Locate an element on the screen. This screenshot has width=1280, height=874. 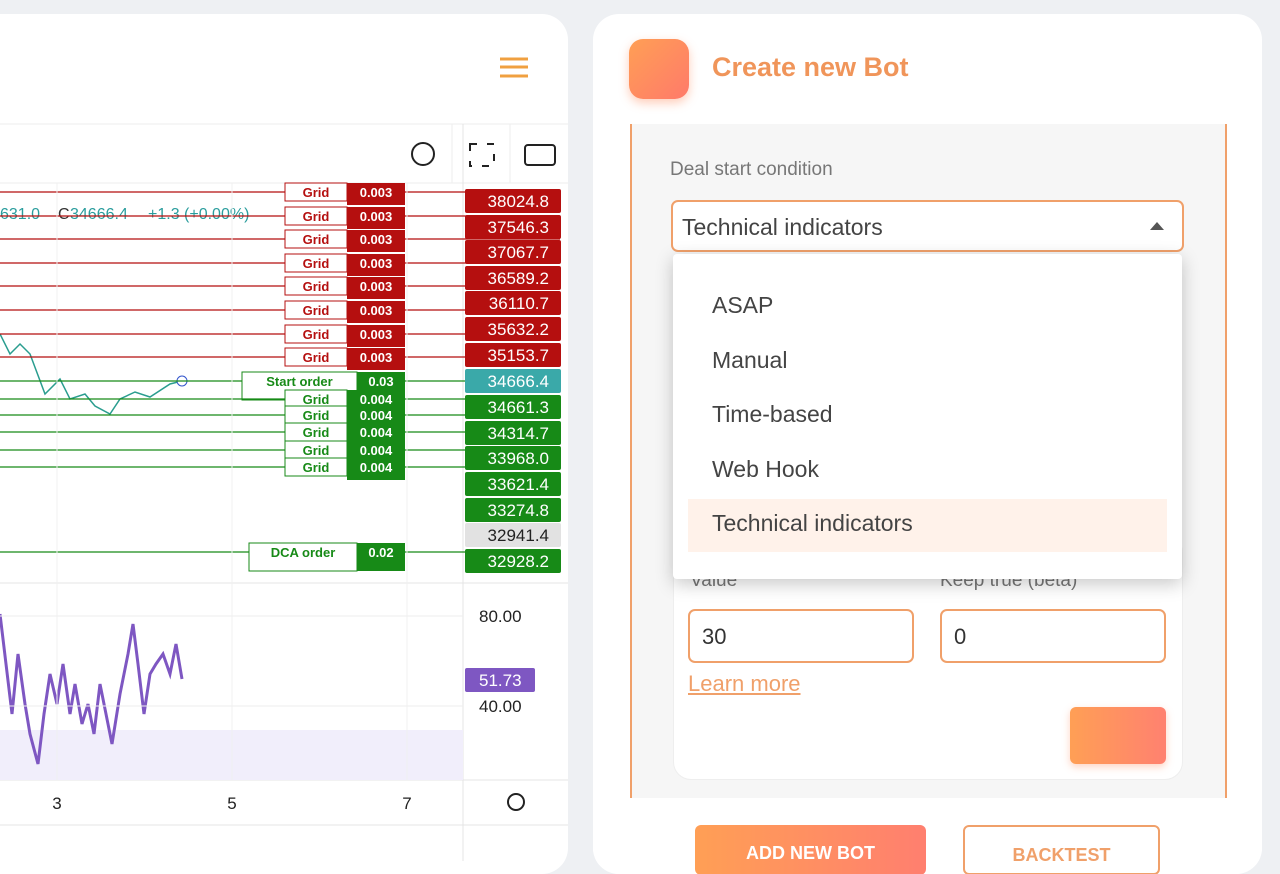
theme-icon is located at coordinates (516, 802).